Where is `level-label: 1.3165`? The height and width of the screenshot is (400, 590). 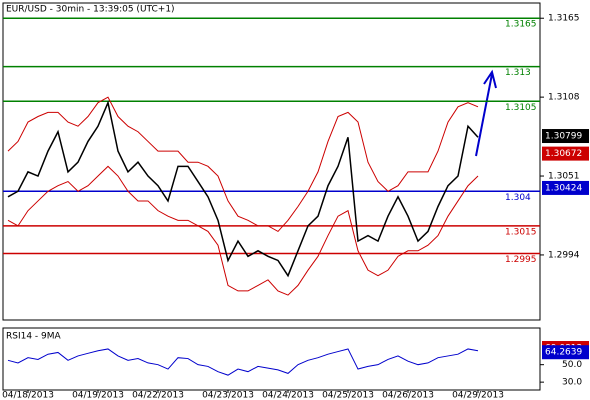 level-label: 1.3165 is located at coordinates (521, 25).